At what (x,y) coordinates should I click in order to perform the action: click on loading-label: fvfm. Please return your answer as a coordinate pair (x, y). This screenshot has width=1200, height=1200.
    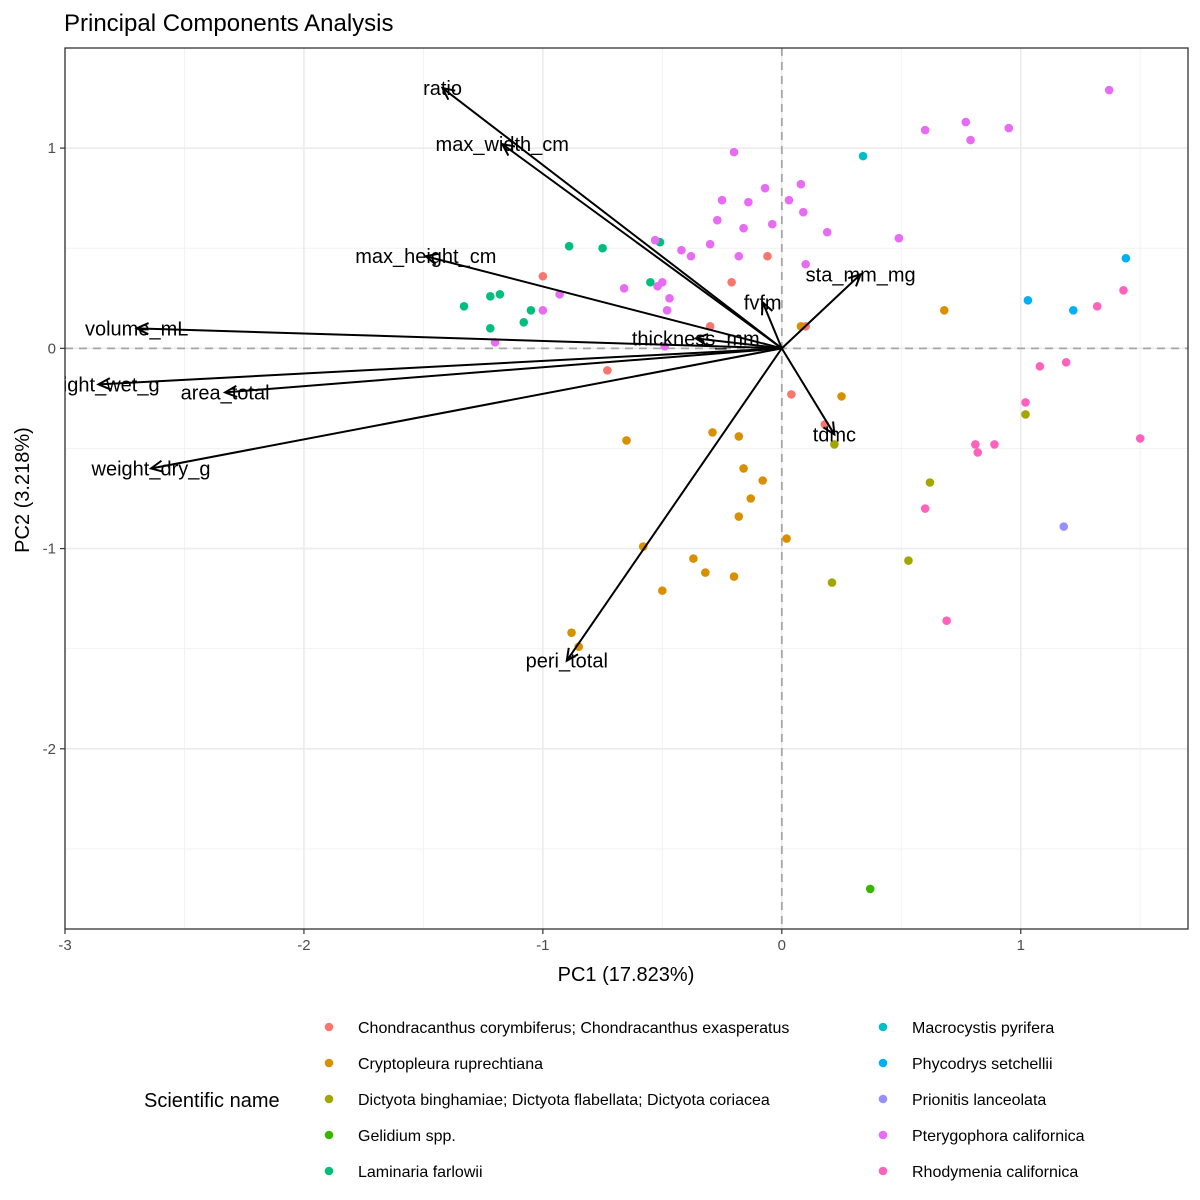
    Looking at the image, I should click on (763, 303).